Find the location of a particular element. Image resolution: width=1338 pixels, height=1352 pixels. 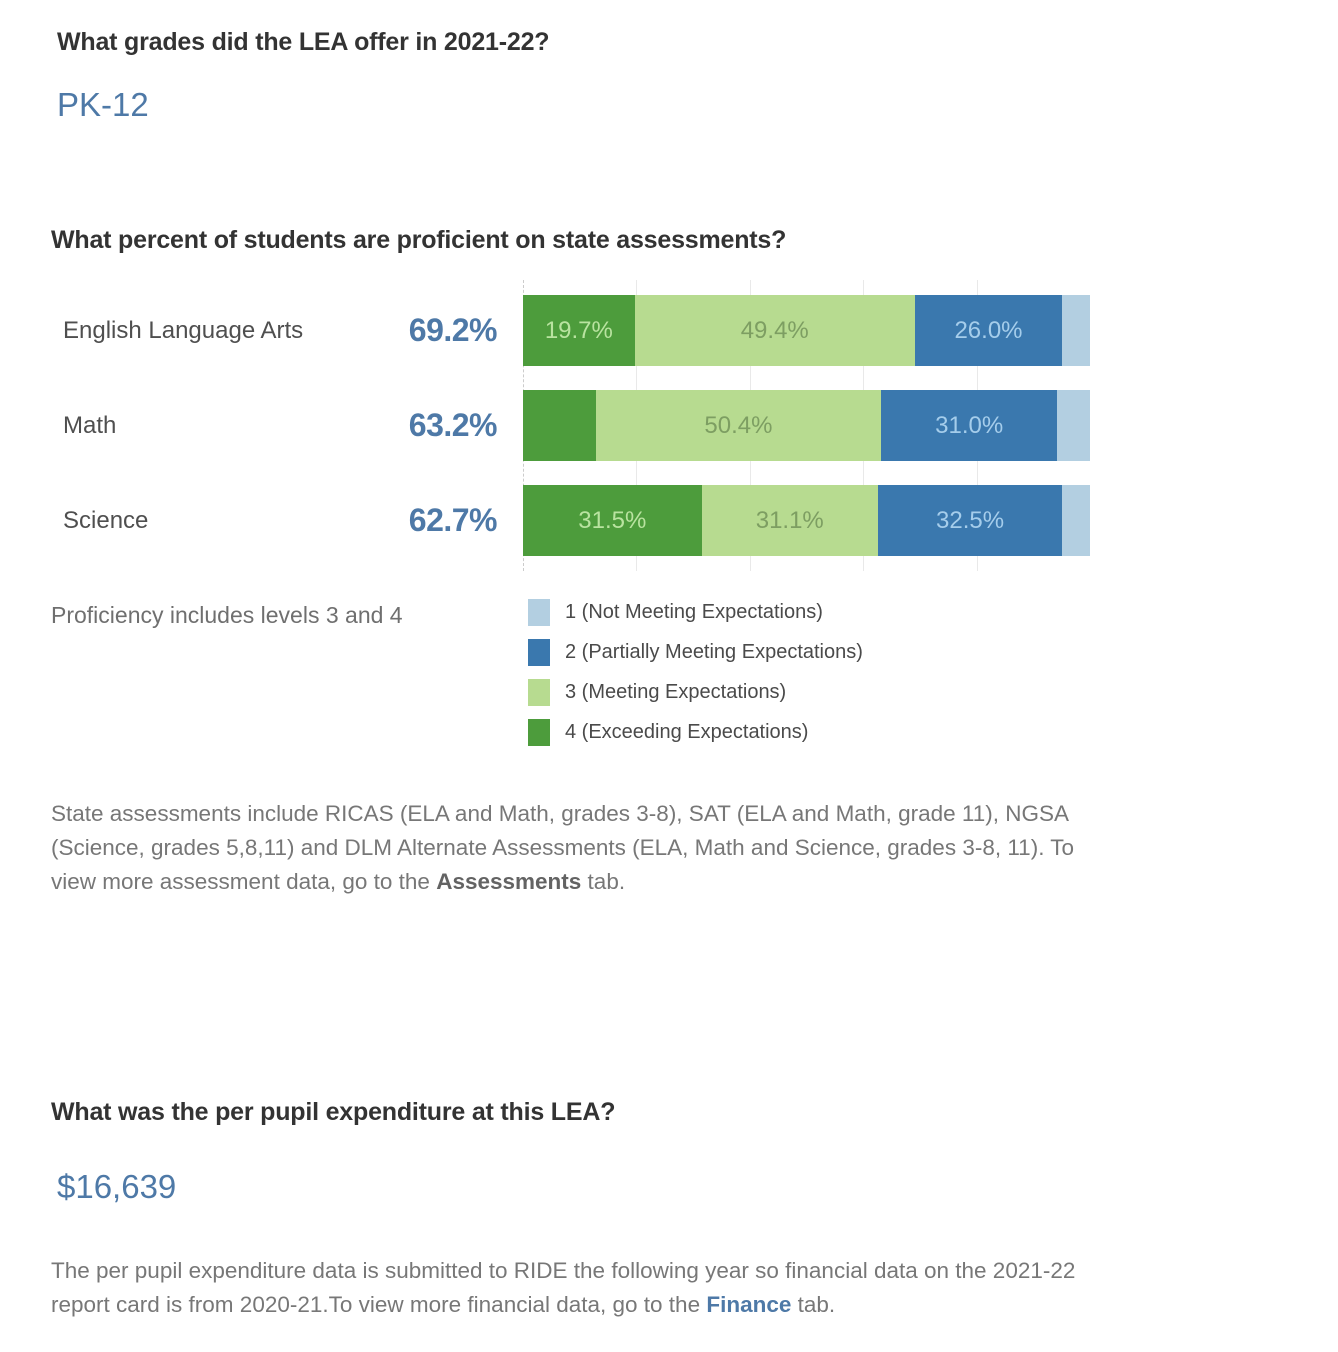

bar-segment-level-3: 50.4% is located at coordinates (738, 425).